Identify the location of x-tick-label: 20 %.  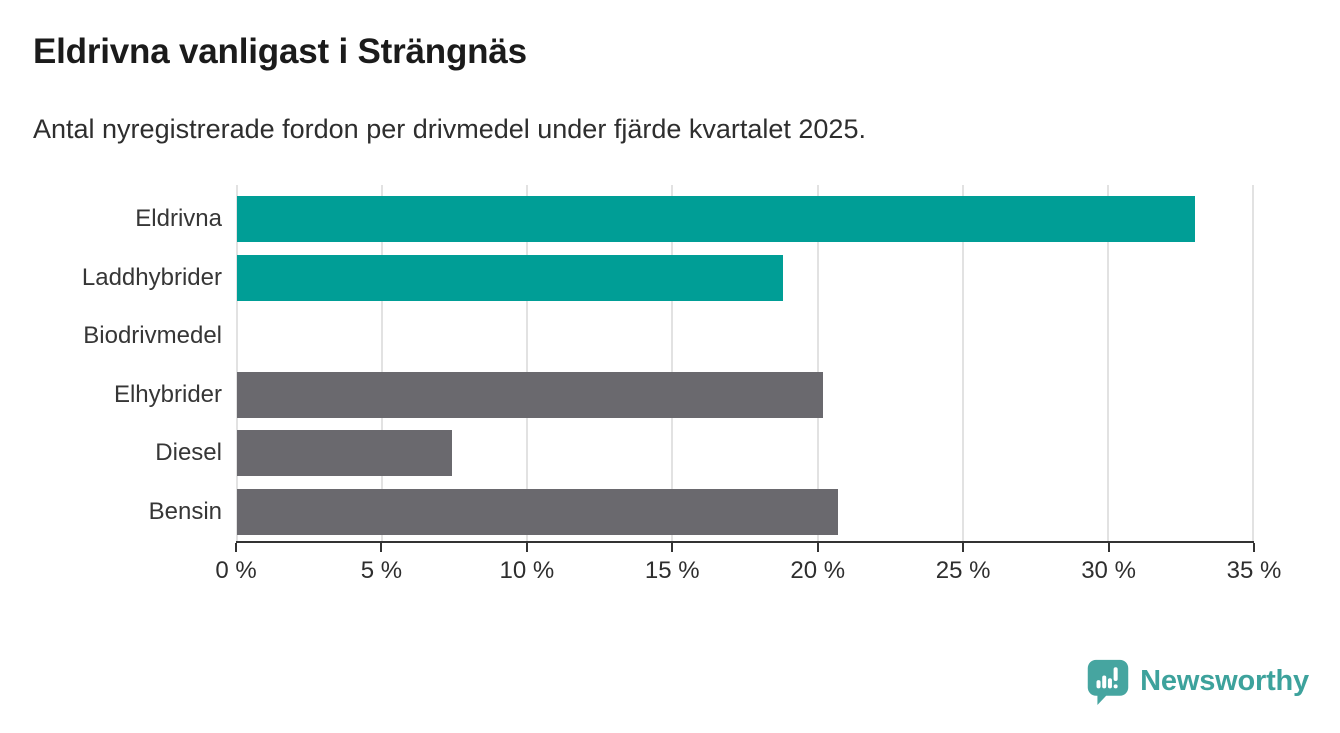
(818, 570).